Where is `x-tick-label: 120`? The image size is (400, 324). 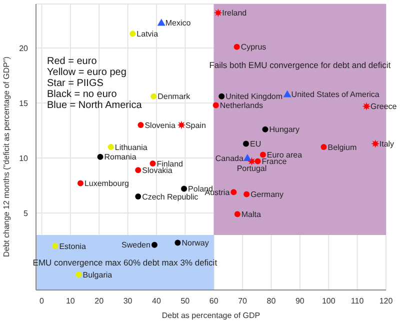
x-tick-label: 120 is located at coordinates (386, 301).